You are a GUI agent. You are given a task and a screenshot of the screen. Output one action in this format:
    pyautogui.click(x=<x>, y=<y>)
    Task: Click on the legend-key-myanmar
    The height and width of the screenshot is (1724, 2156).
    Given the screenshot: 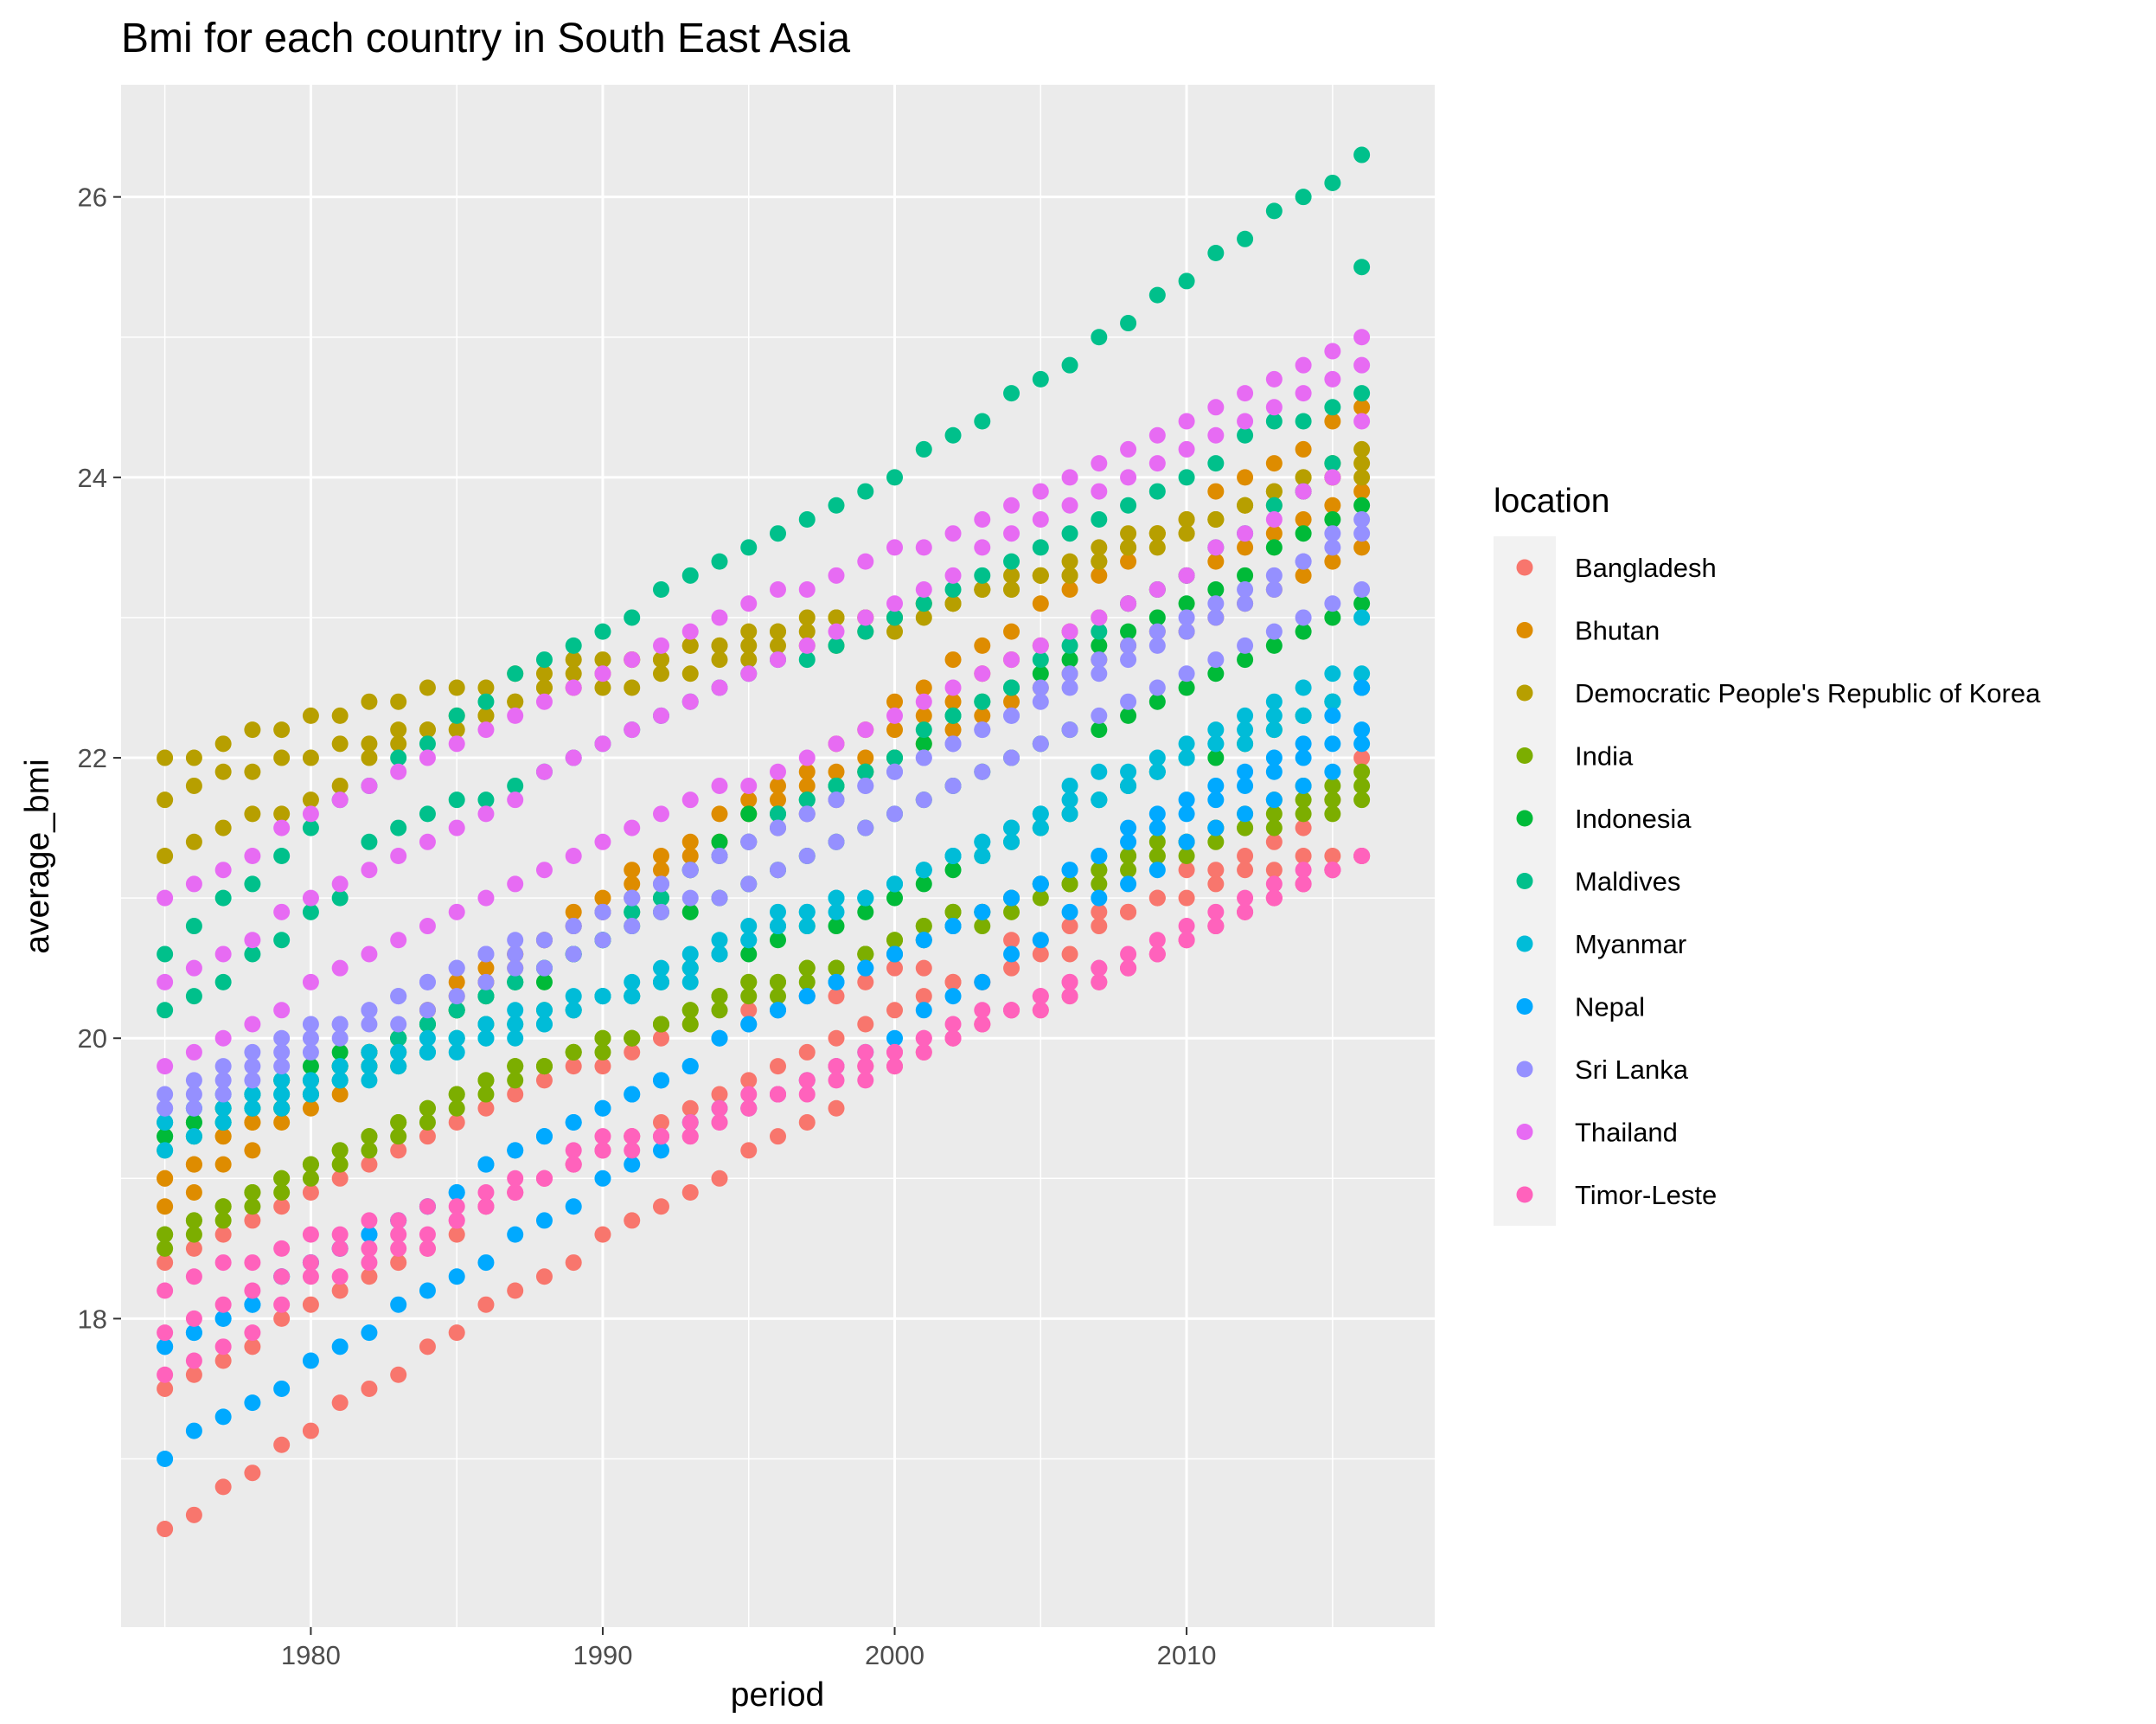 What is the action you would take?
    pyautogui.click(x=1525, y=943)
    